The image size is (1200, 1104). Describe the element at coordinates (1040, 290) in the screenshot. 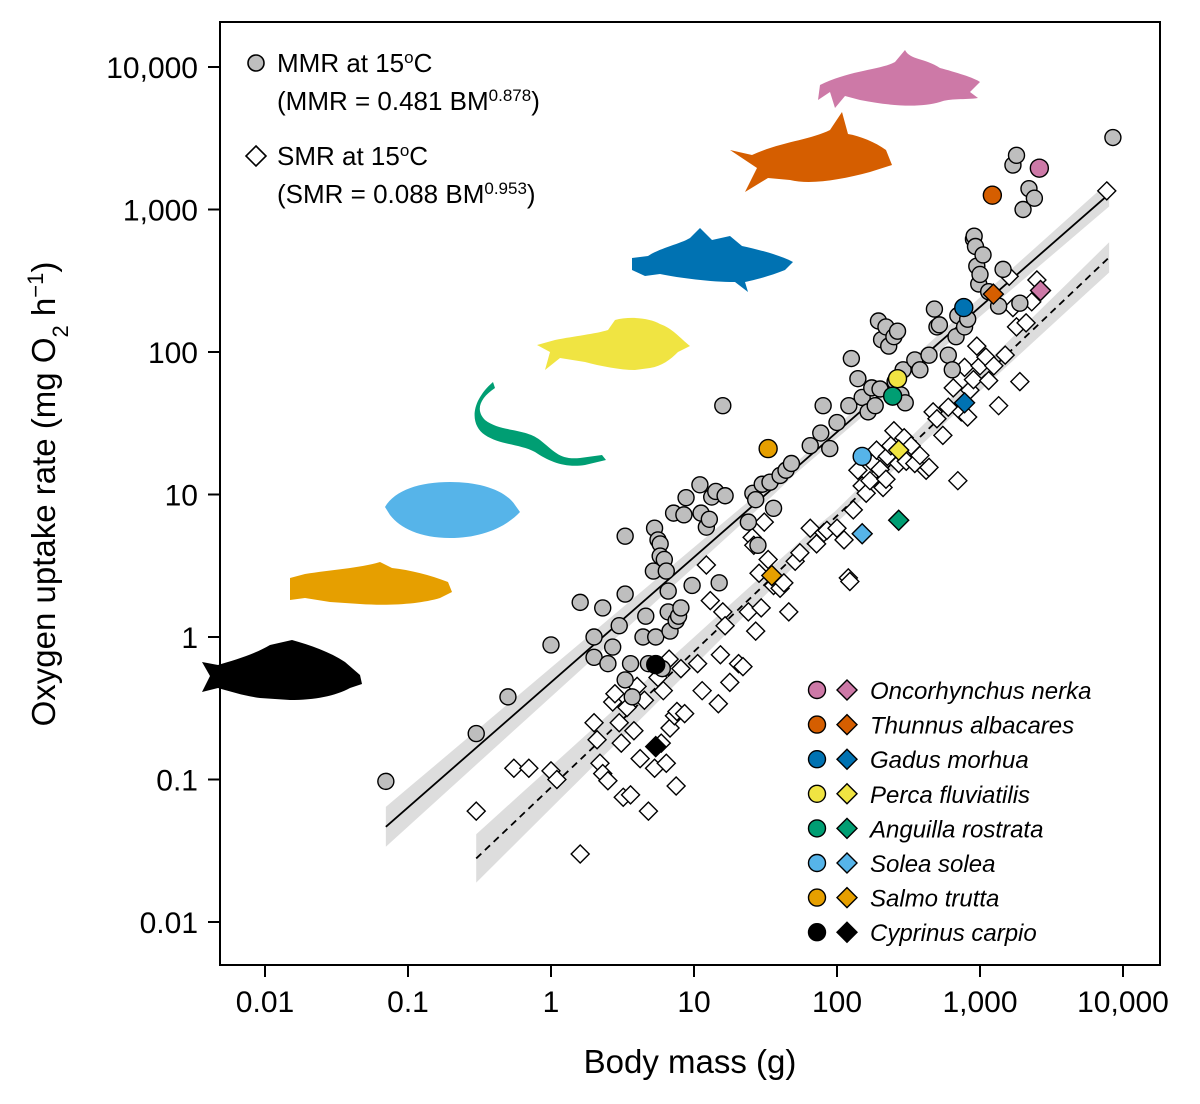

I see `species-smr-point-oncorhynchus-nerka` at that location.